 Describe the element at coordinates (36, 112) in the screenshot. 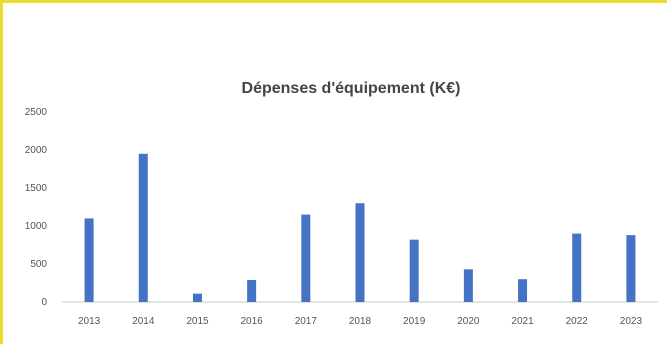

I see `y-tick-label-2500: 2500` at that location.